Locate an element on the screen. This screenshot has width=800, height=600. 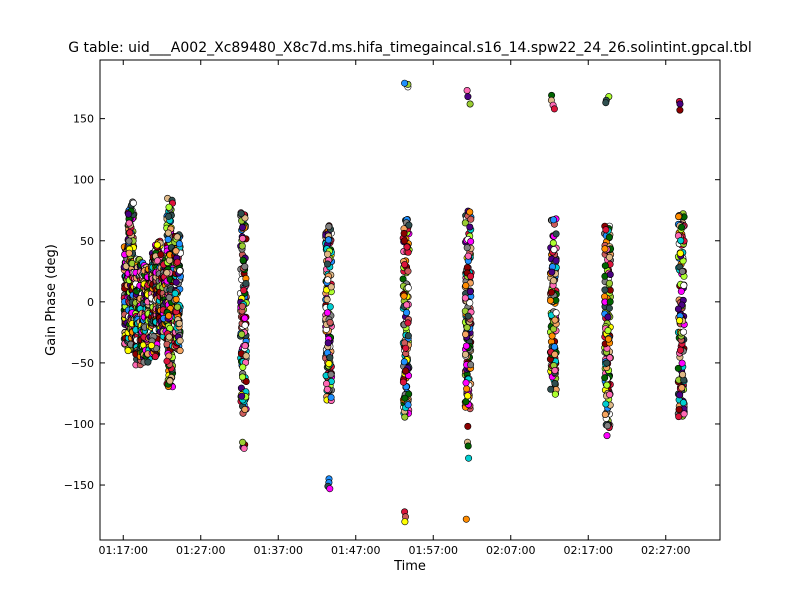
y-tick-label: 150 is located at coordinates (83, 119).